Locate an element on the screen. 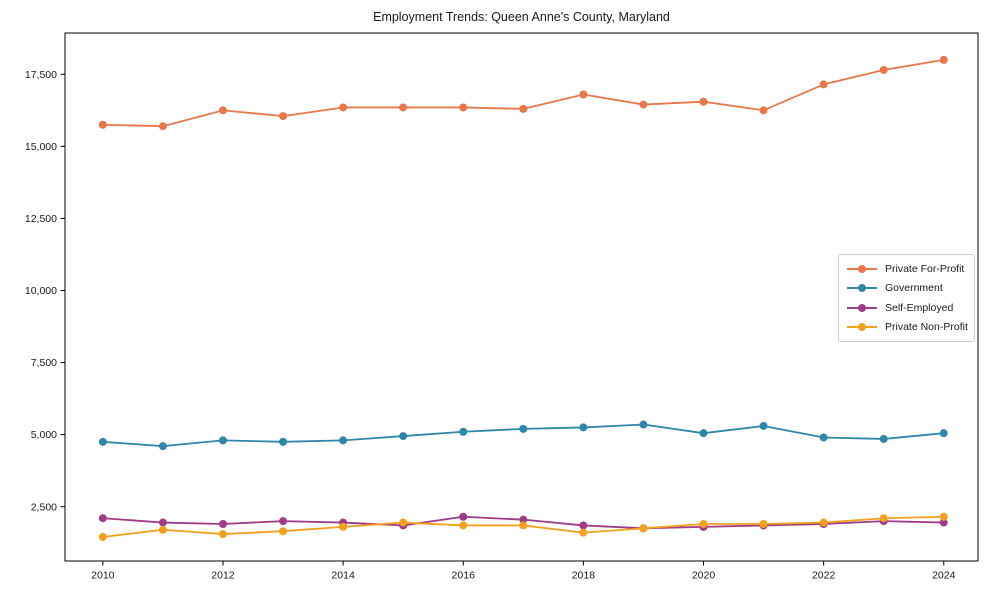  x-tick-label: 2020 is located at coordinates (704, 576).